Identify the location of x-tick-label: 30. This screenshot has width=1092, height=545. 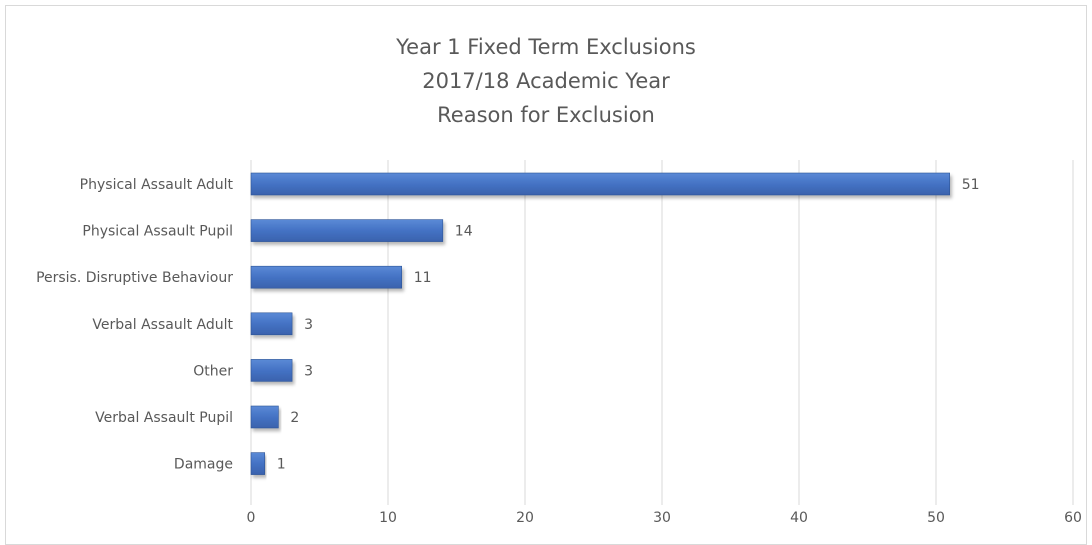
(662, 518).